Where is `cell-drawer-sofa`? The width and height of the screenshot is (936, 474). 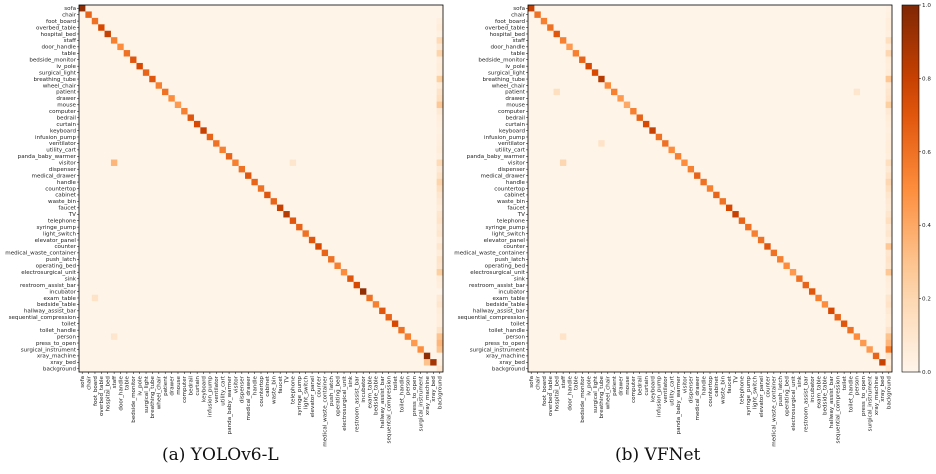 cell-drawer-sofa is located at coordinates (531, 98).